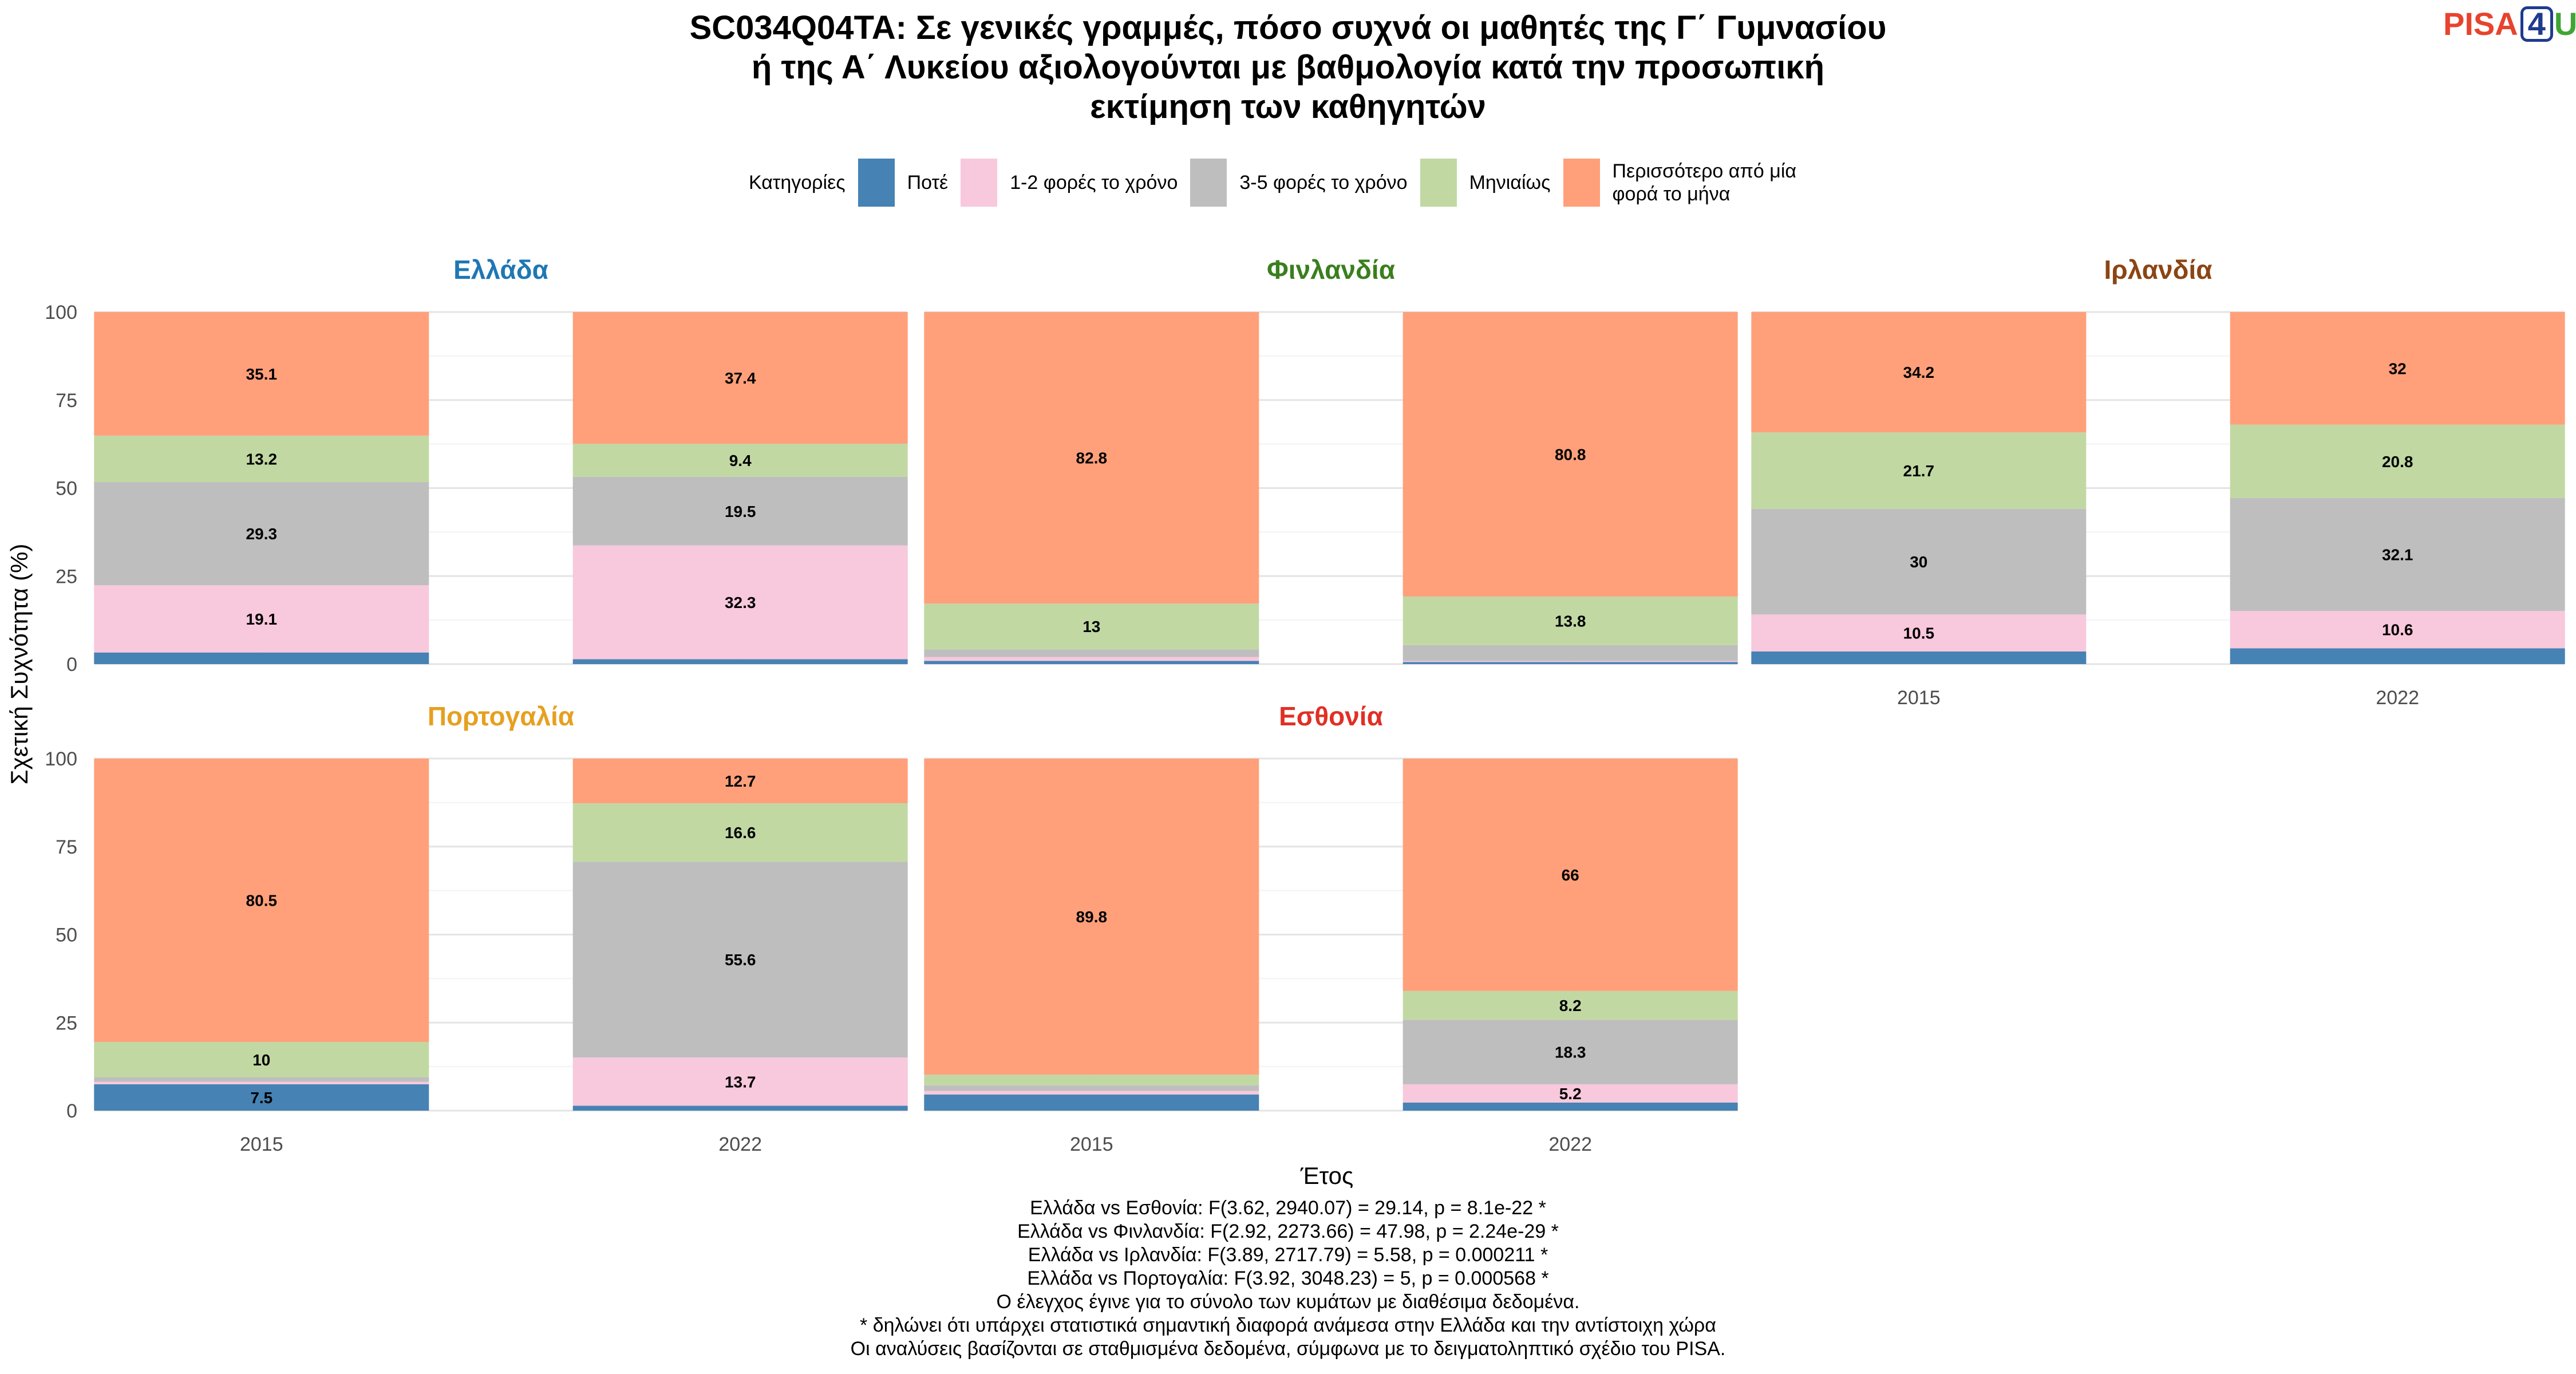 The image size is (2576, 1374). I want to click on legend-item-monthly: Μηνιαίως, so click(1485, 183).